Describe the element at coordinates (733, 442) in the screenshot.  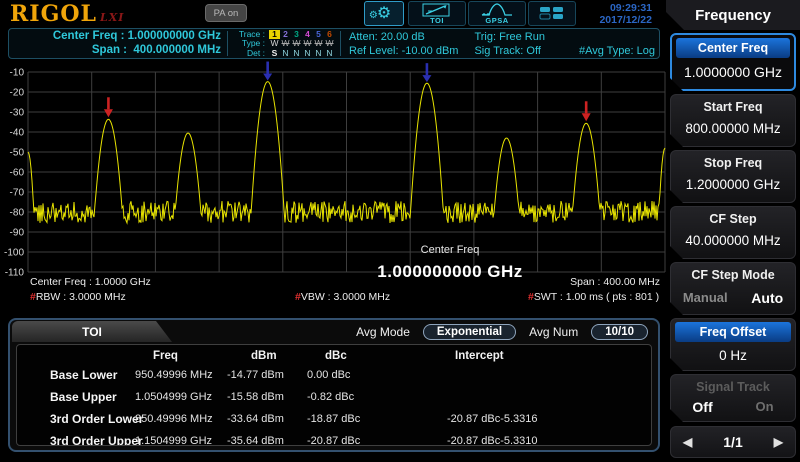
I see `page-indicator: 1/1` at that location.